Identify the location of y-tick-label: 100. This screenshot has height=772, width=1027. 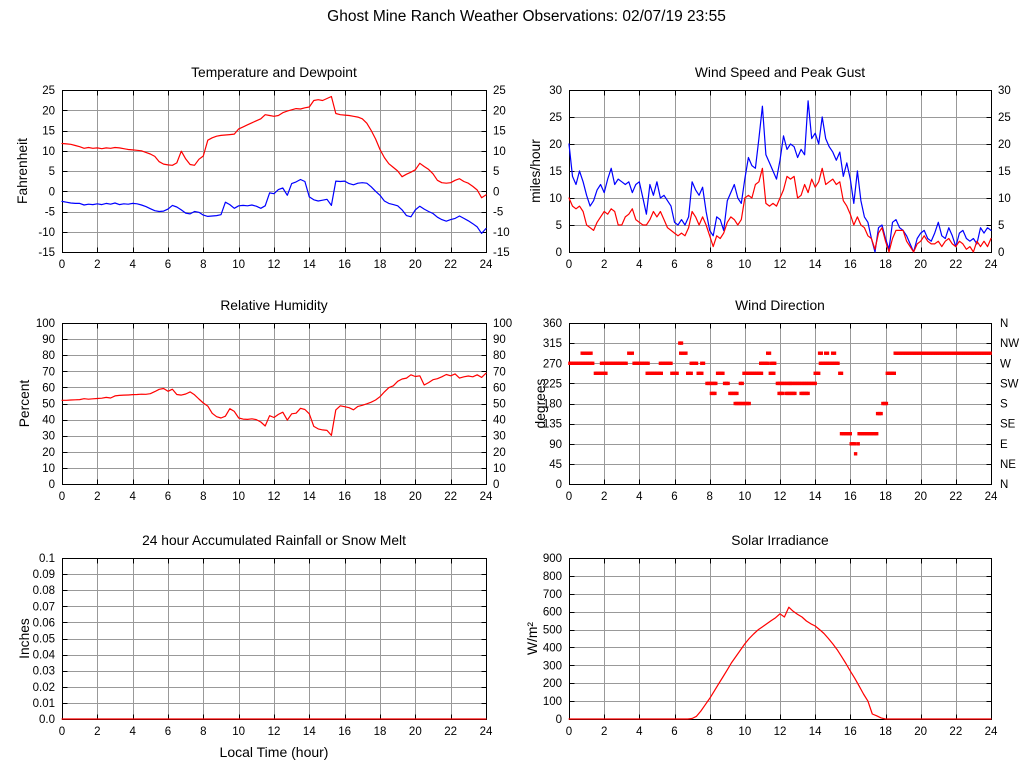
(45, 324).